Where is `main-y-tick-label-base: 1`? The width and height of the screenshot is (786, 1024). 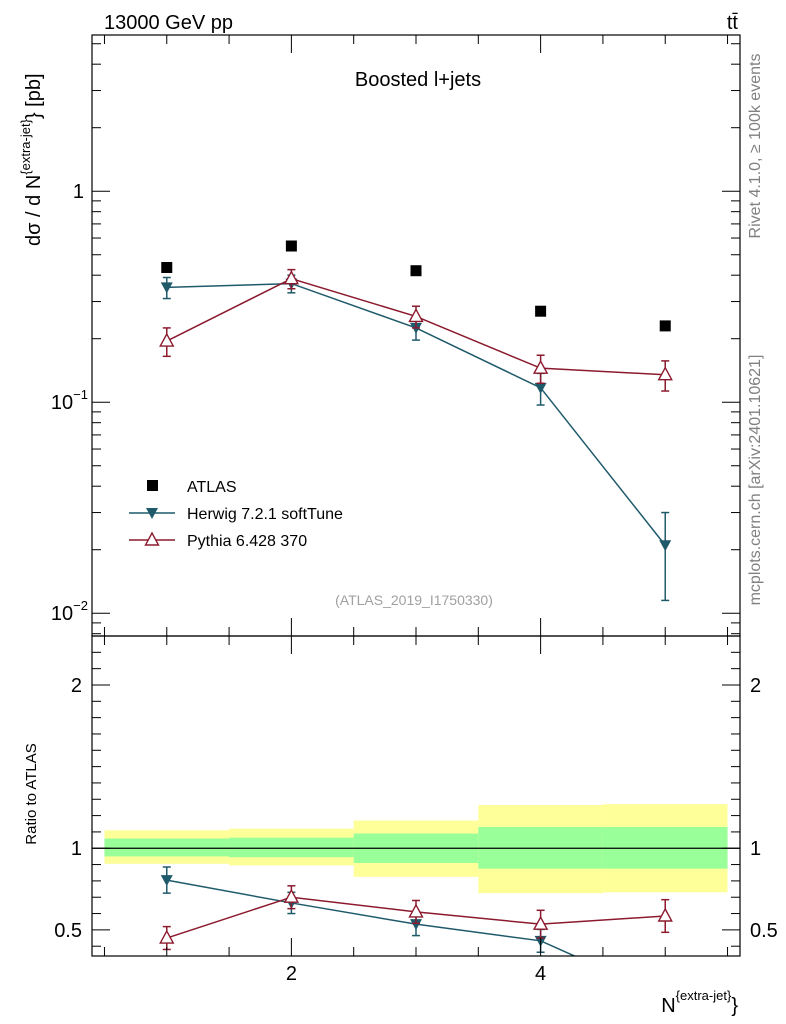
main-y-tick-label-base: 1 is located at coordinates (78, 192).